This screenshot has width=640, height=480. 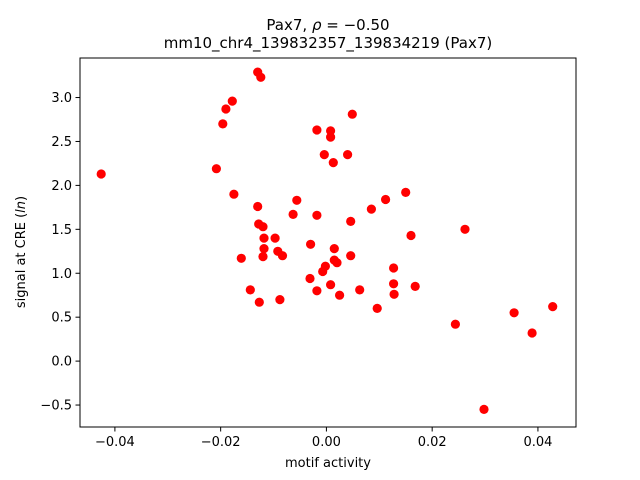 I want to click on y-axis-label: signal at CRE (ln), so click(x=21, y=252).